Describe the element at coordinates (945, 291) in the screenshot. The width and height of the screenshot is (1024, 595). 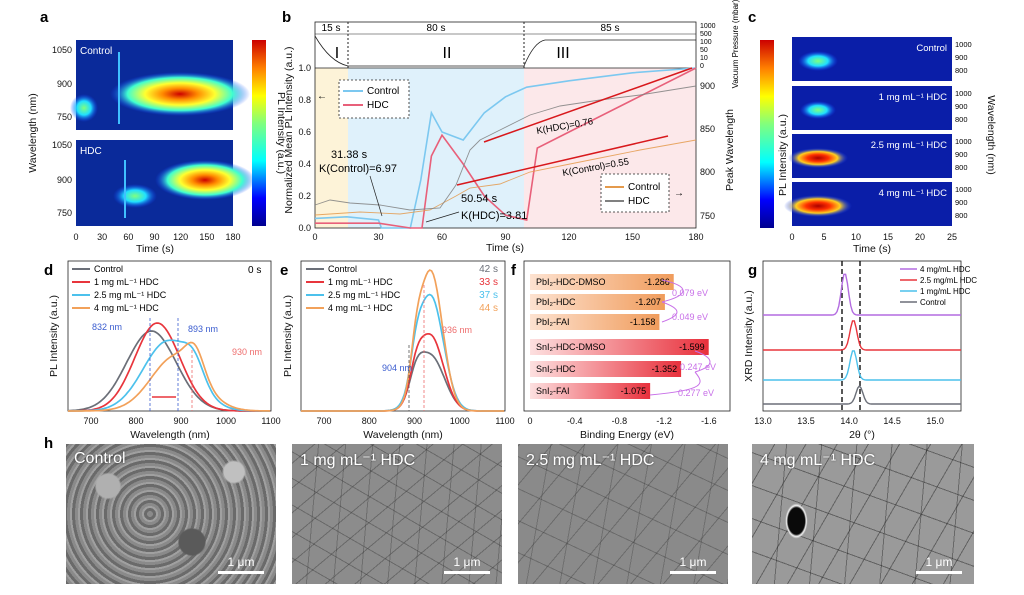
I see `g-legend-label: 1 mg/mL HDC` at that location.